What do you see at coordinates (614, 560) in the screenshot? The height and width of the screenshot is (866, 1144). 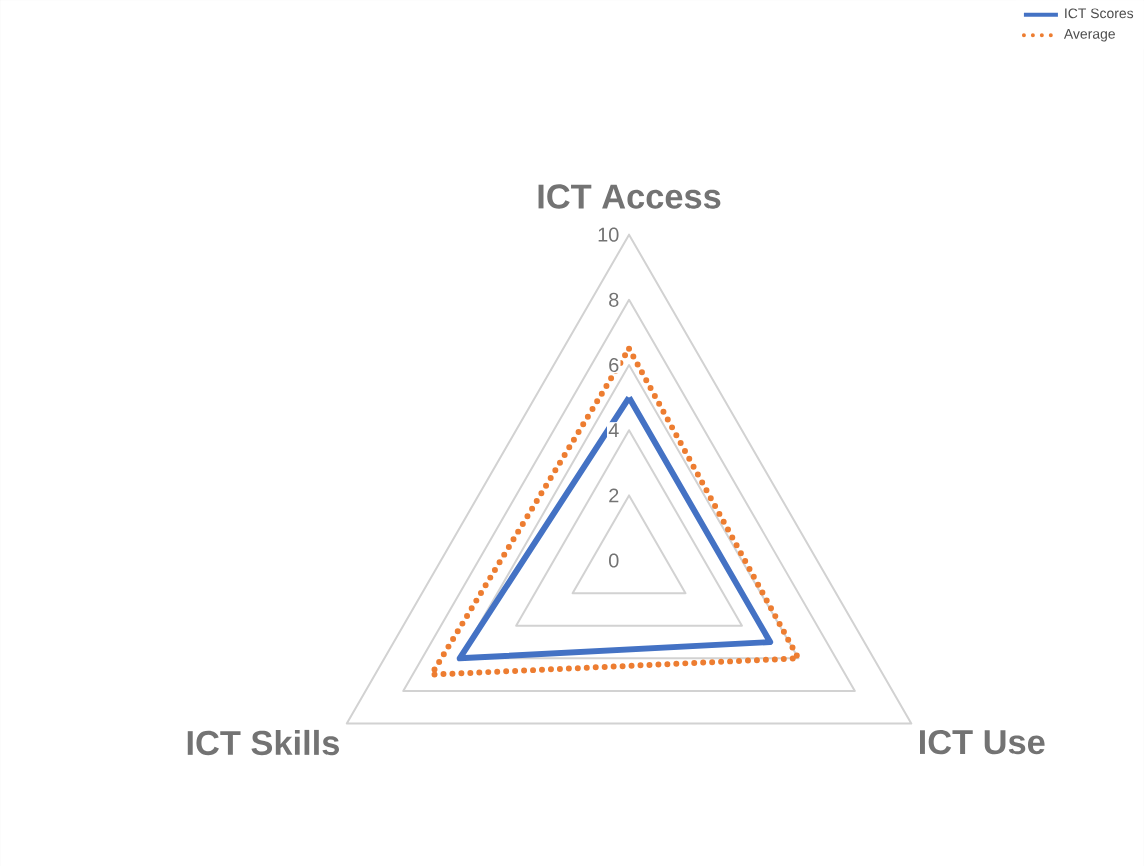 I see `y-tick-label: 0` at bounding box center [614, 560].